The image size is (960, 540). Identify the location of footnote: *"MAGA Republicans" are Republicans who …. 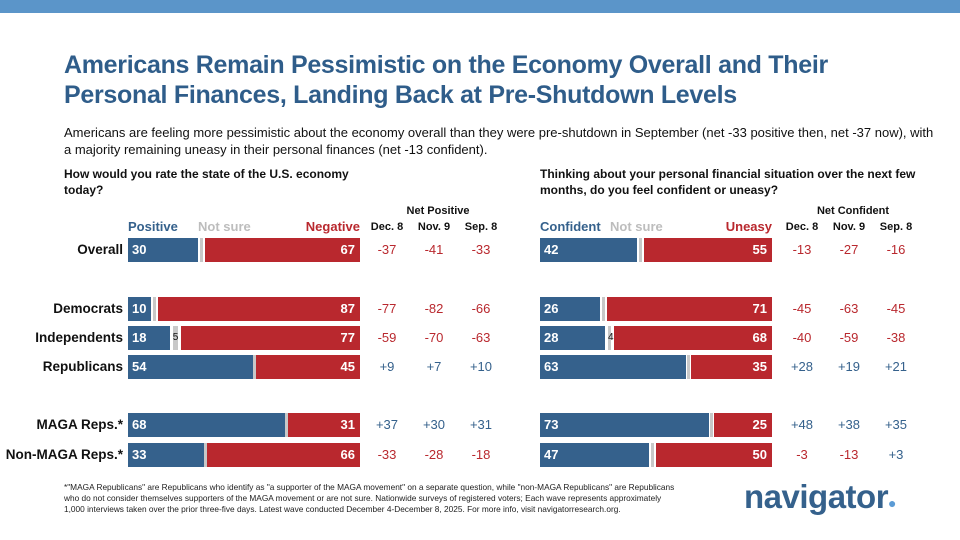
(369, 498).